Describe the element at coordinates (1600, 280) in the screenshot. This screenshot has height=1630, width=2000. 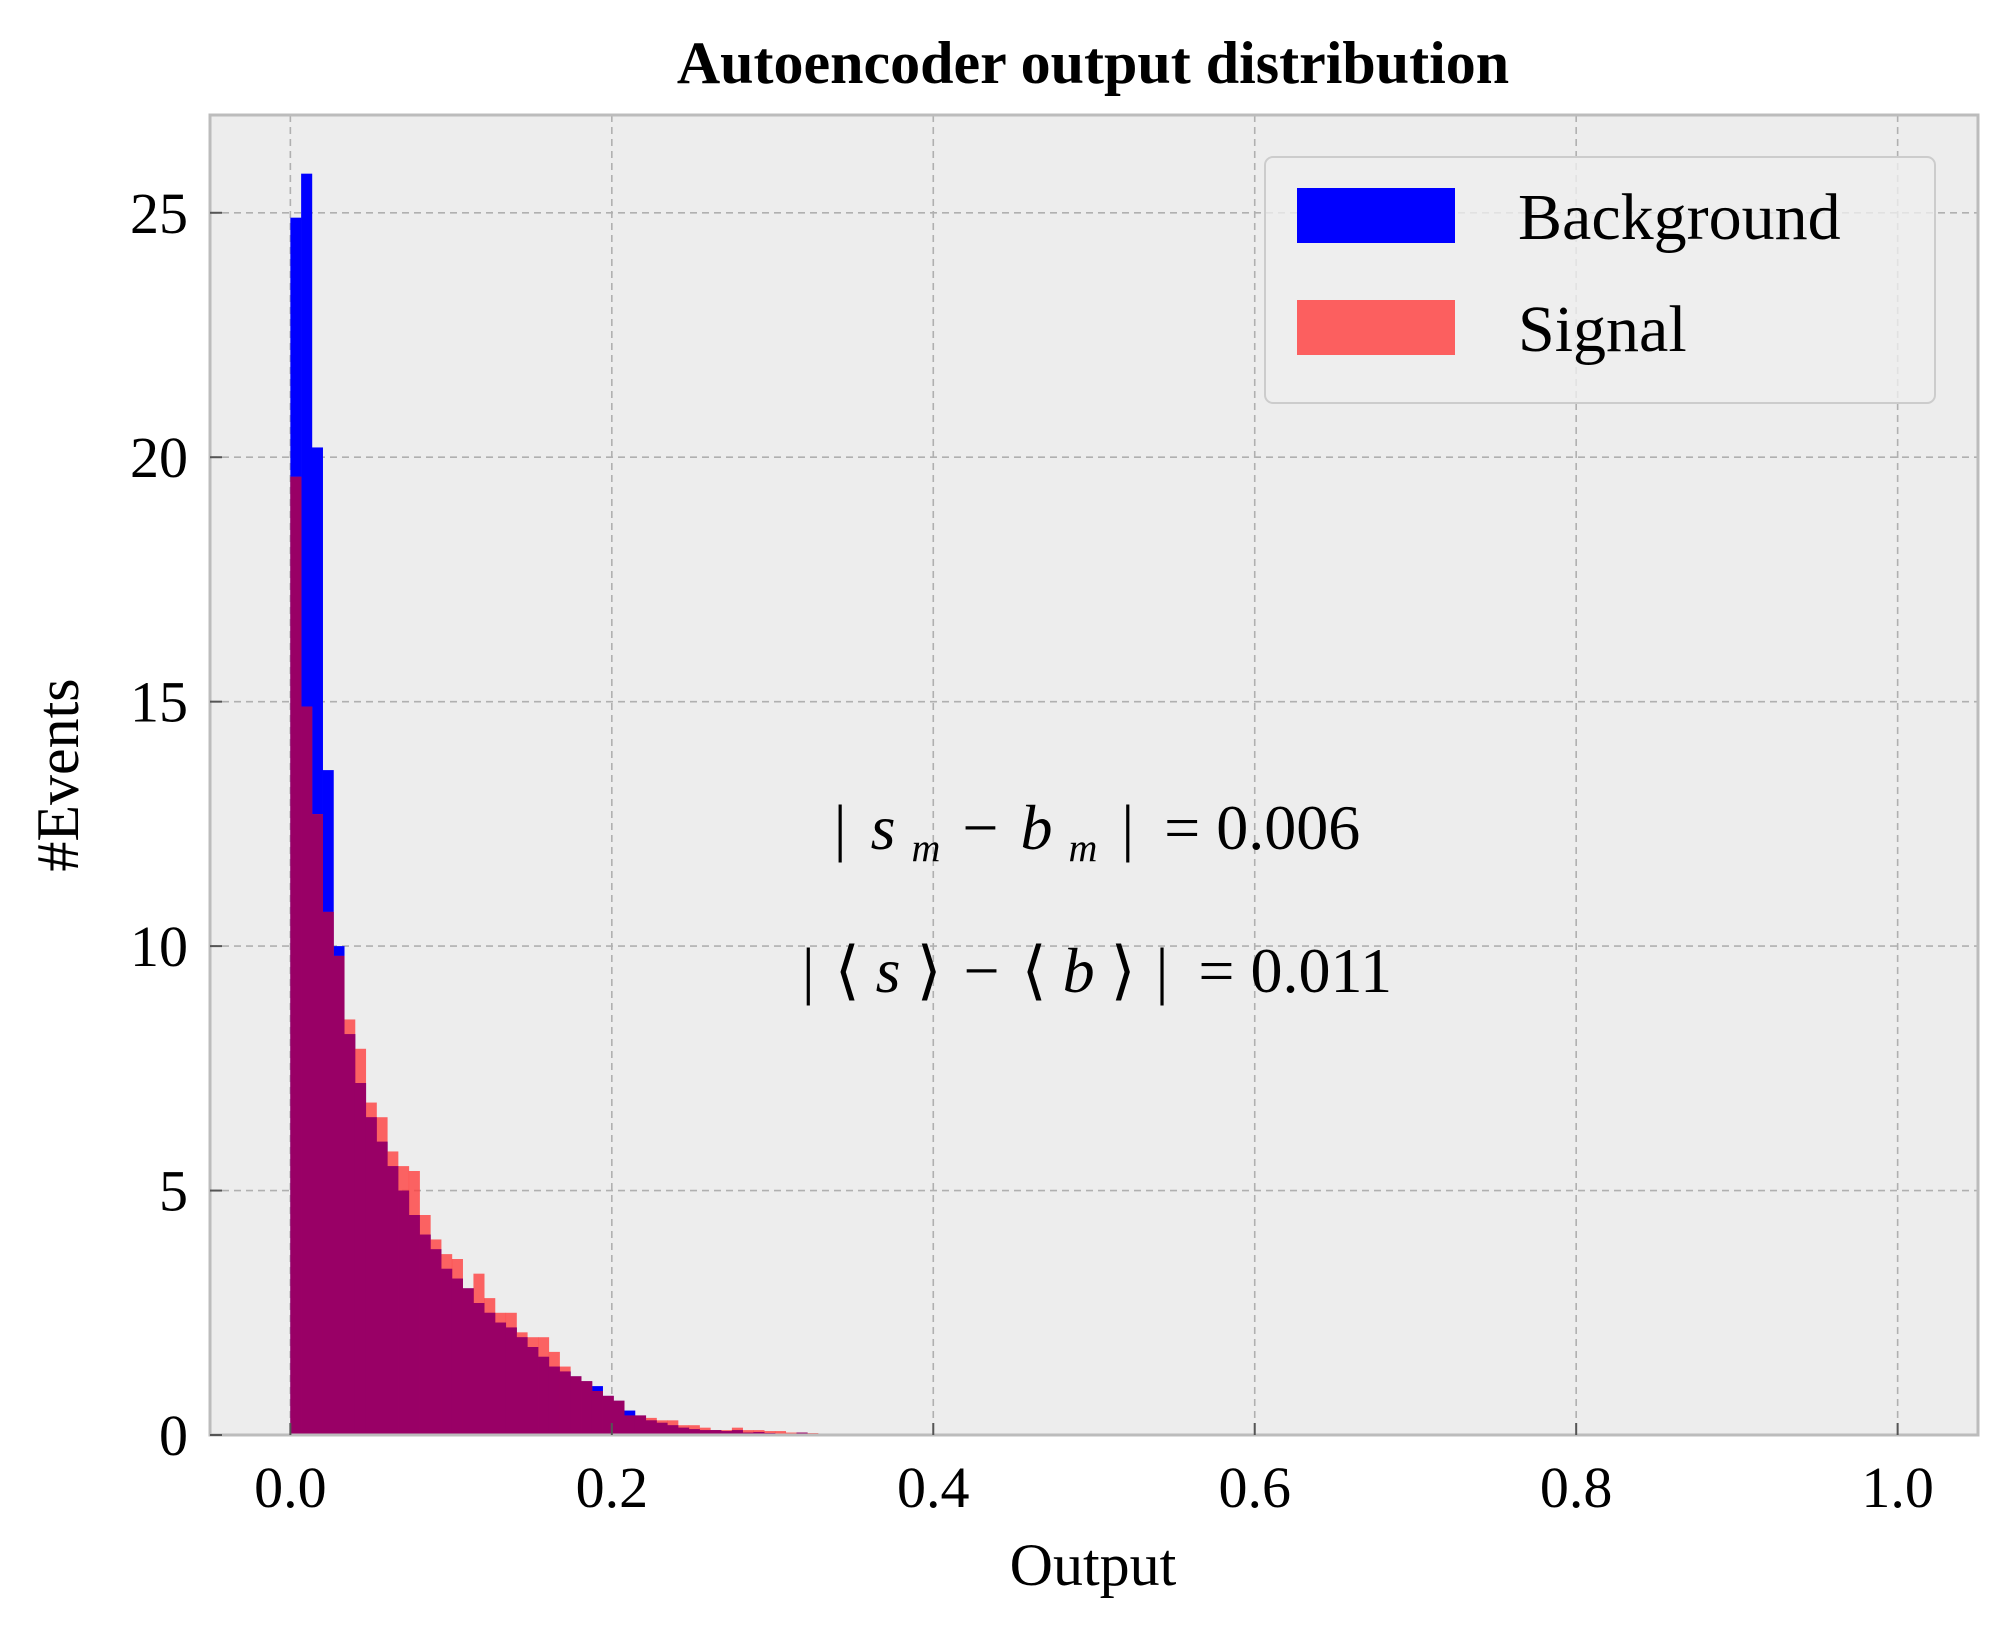
I see `legend: Background Signal` at that location.